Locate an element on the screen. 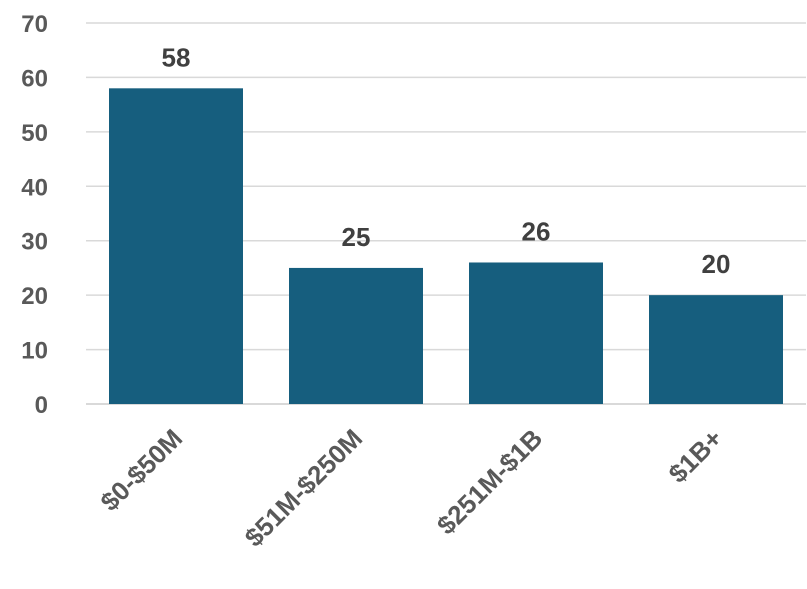 This screenshot has width=807, height=589. y-tick-label: 20 is located at coordinates (34, 296).